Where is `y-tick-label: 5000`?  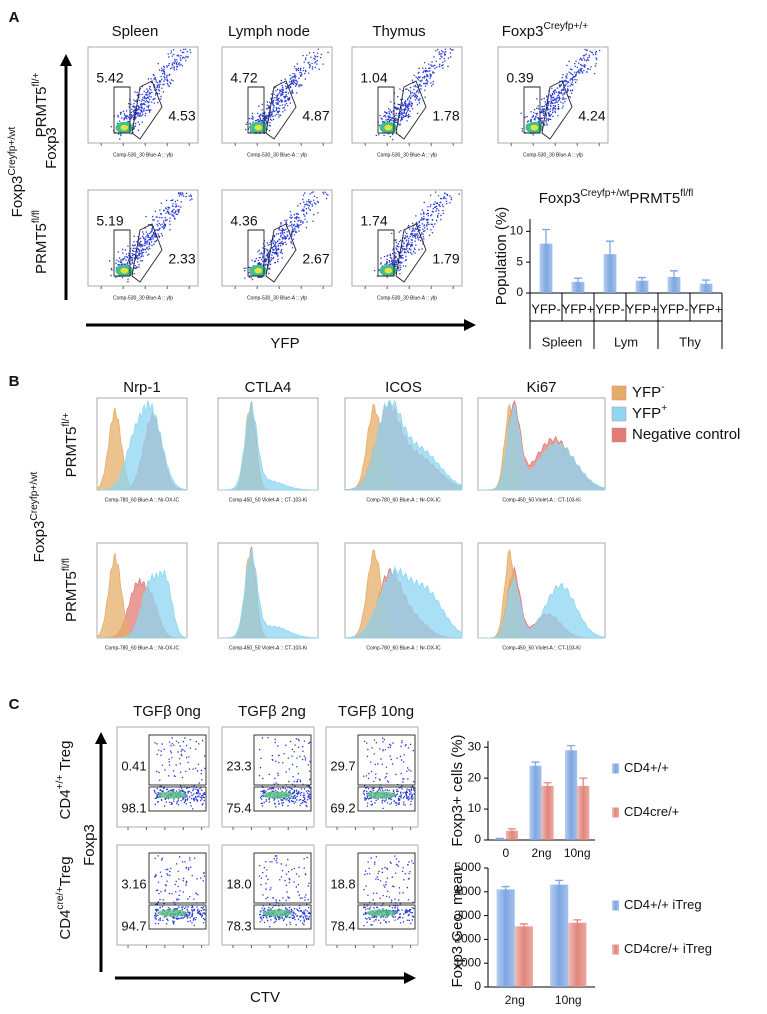
y-tick-label: 5000 is located at coordinates (467, 867).